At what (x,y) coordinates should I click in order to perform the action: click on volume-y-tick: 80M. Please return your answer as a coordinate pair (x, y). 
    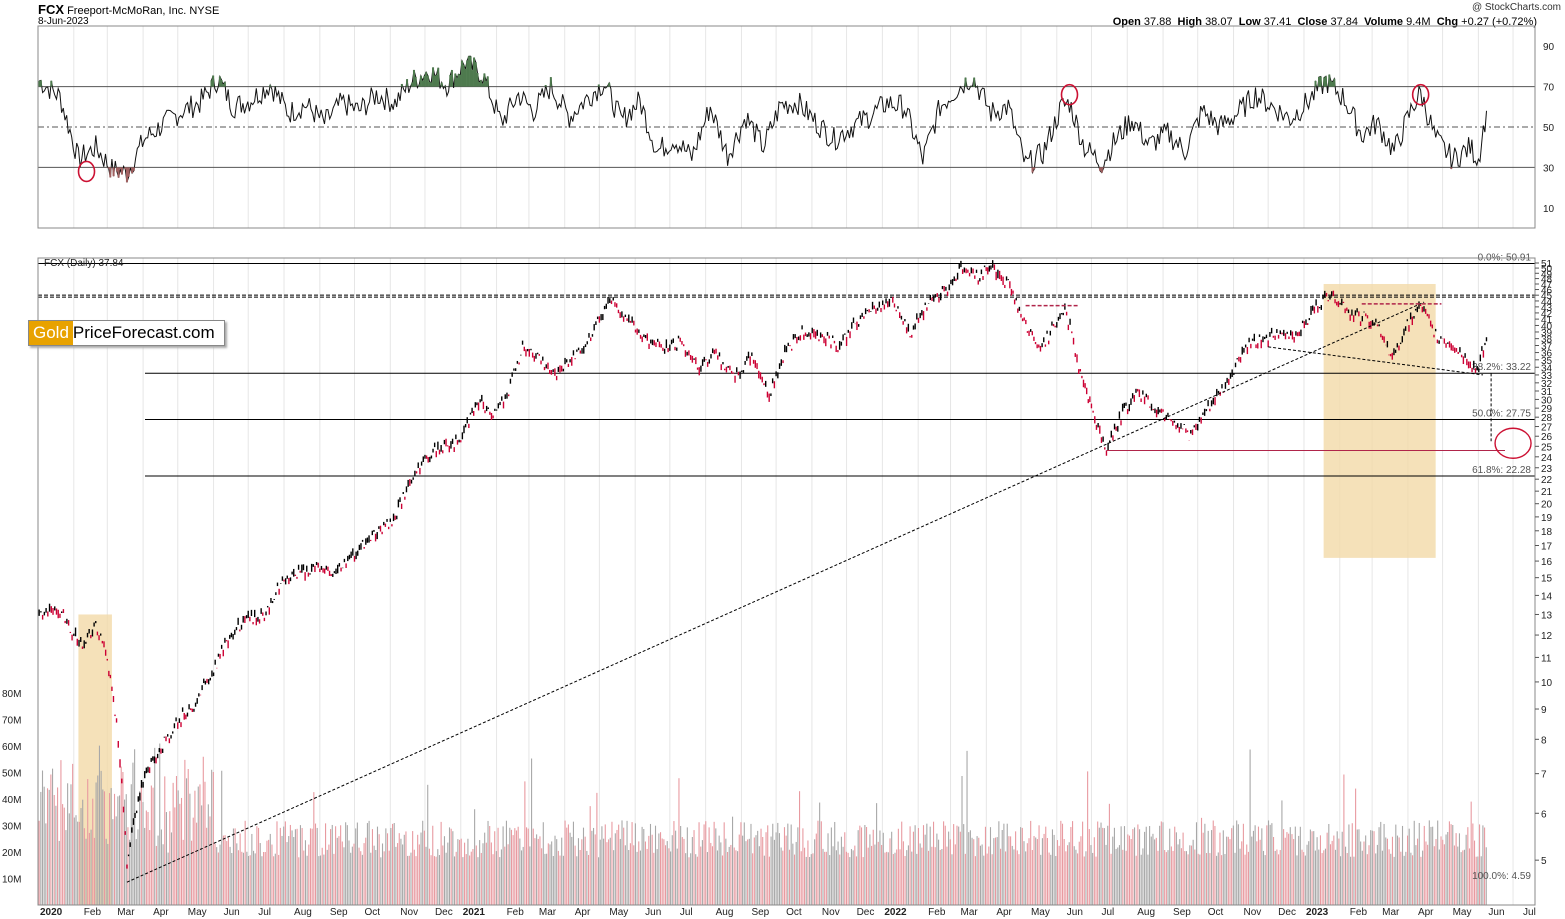
    Looking at the image, I should click on (11, 694).